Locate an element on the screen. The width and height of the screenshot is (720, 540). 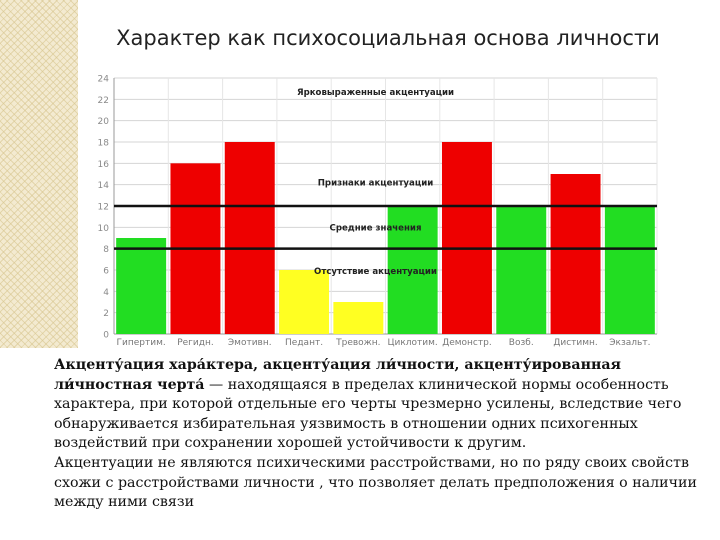
y-tick-label: 14 is located at coordinates (104, 186).